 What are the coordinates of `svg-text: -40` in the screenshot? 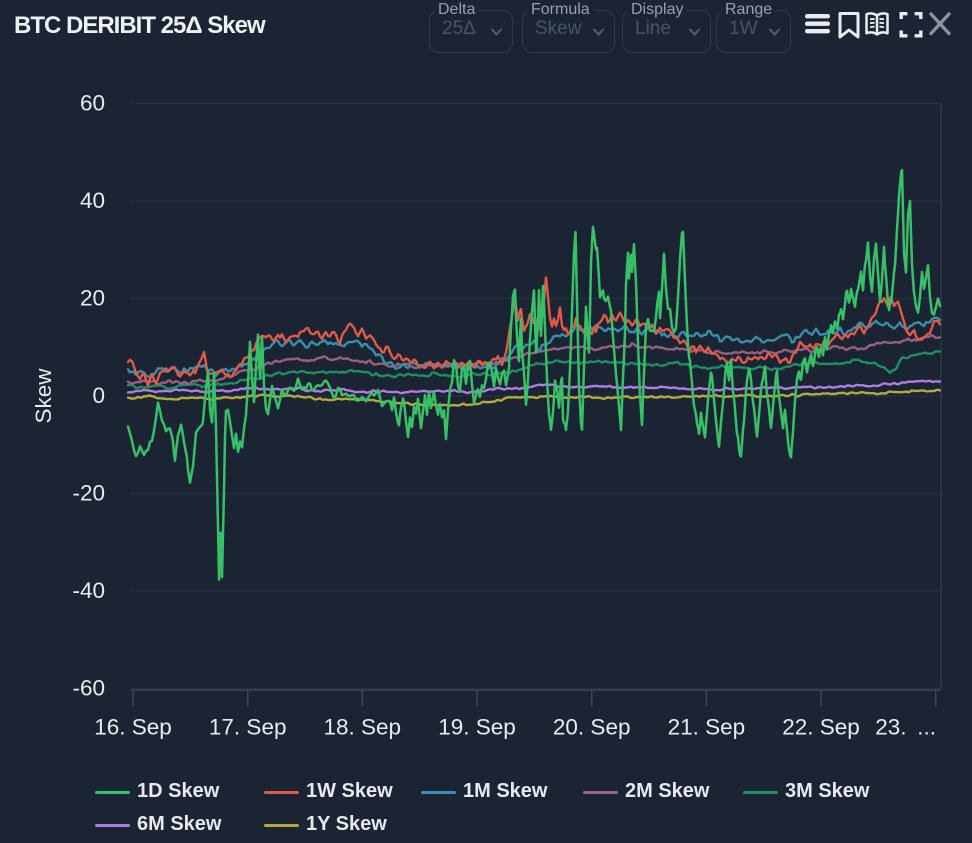 It's located at (88, 590).